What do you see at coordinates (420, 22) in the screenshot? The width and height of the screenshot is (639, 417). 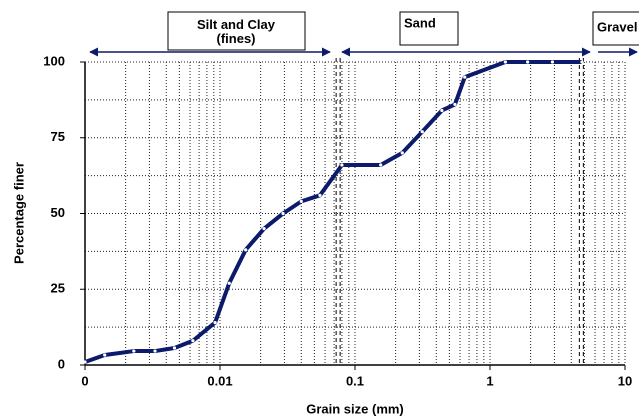 I see `sand-label: Sand` at bounding box center [420, 22].